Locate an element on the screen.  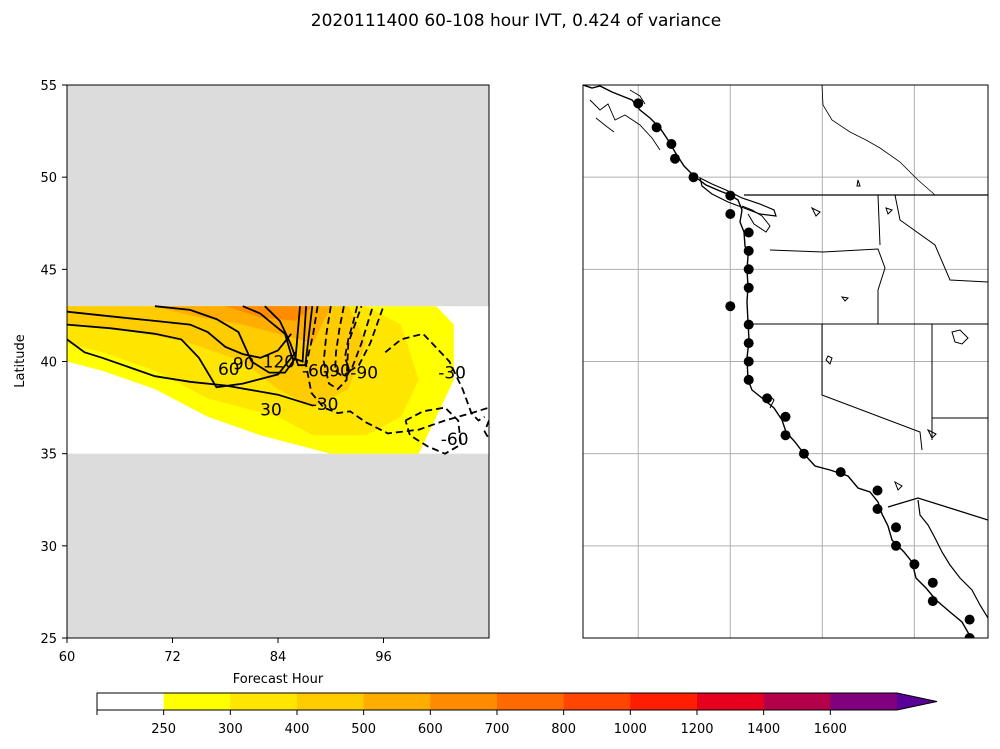
y-tick-label-1: 30 is located at coordinates (48, 547).